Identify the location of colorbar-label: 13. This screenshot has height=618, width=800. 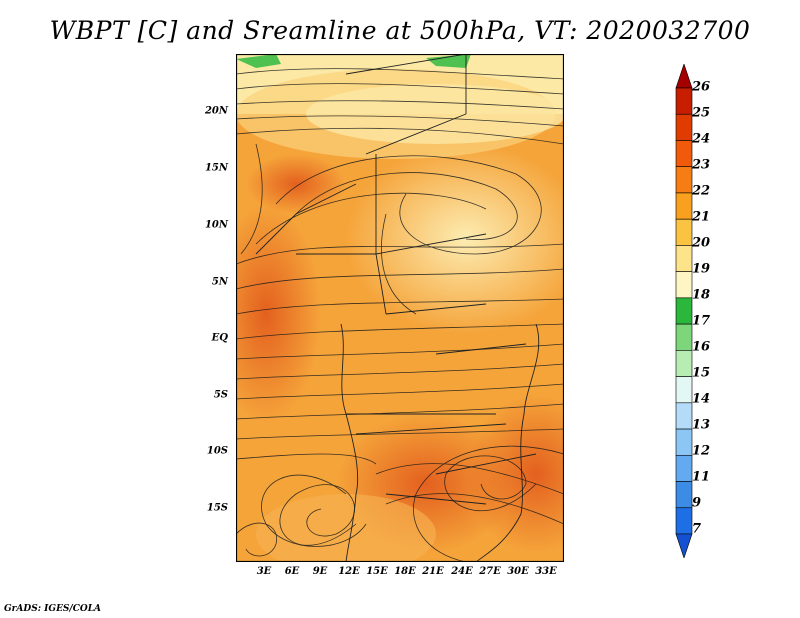
(701, 425).